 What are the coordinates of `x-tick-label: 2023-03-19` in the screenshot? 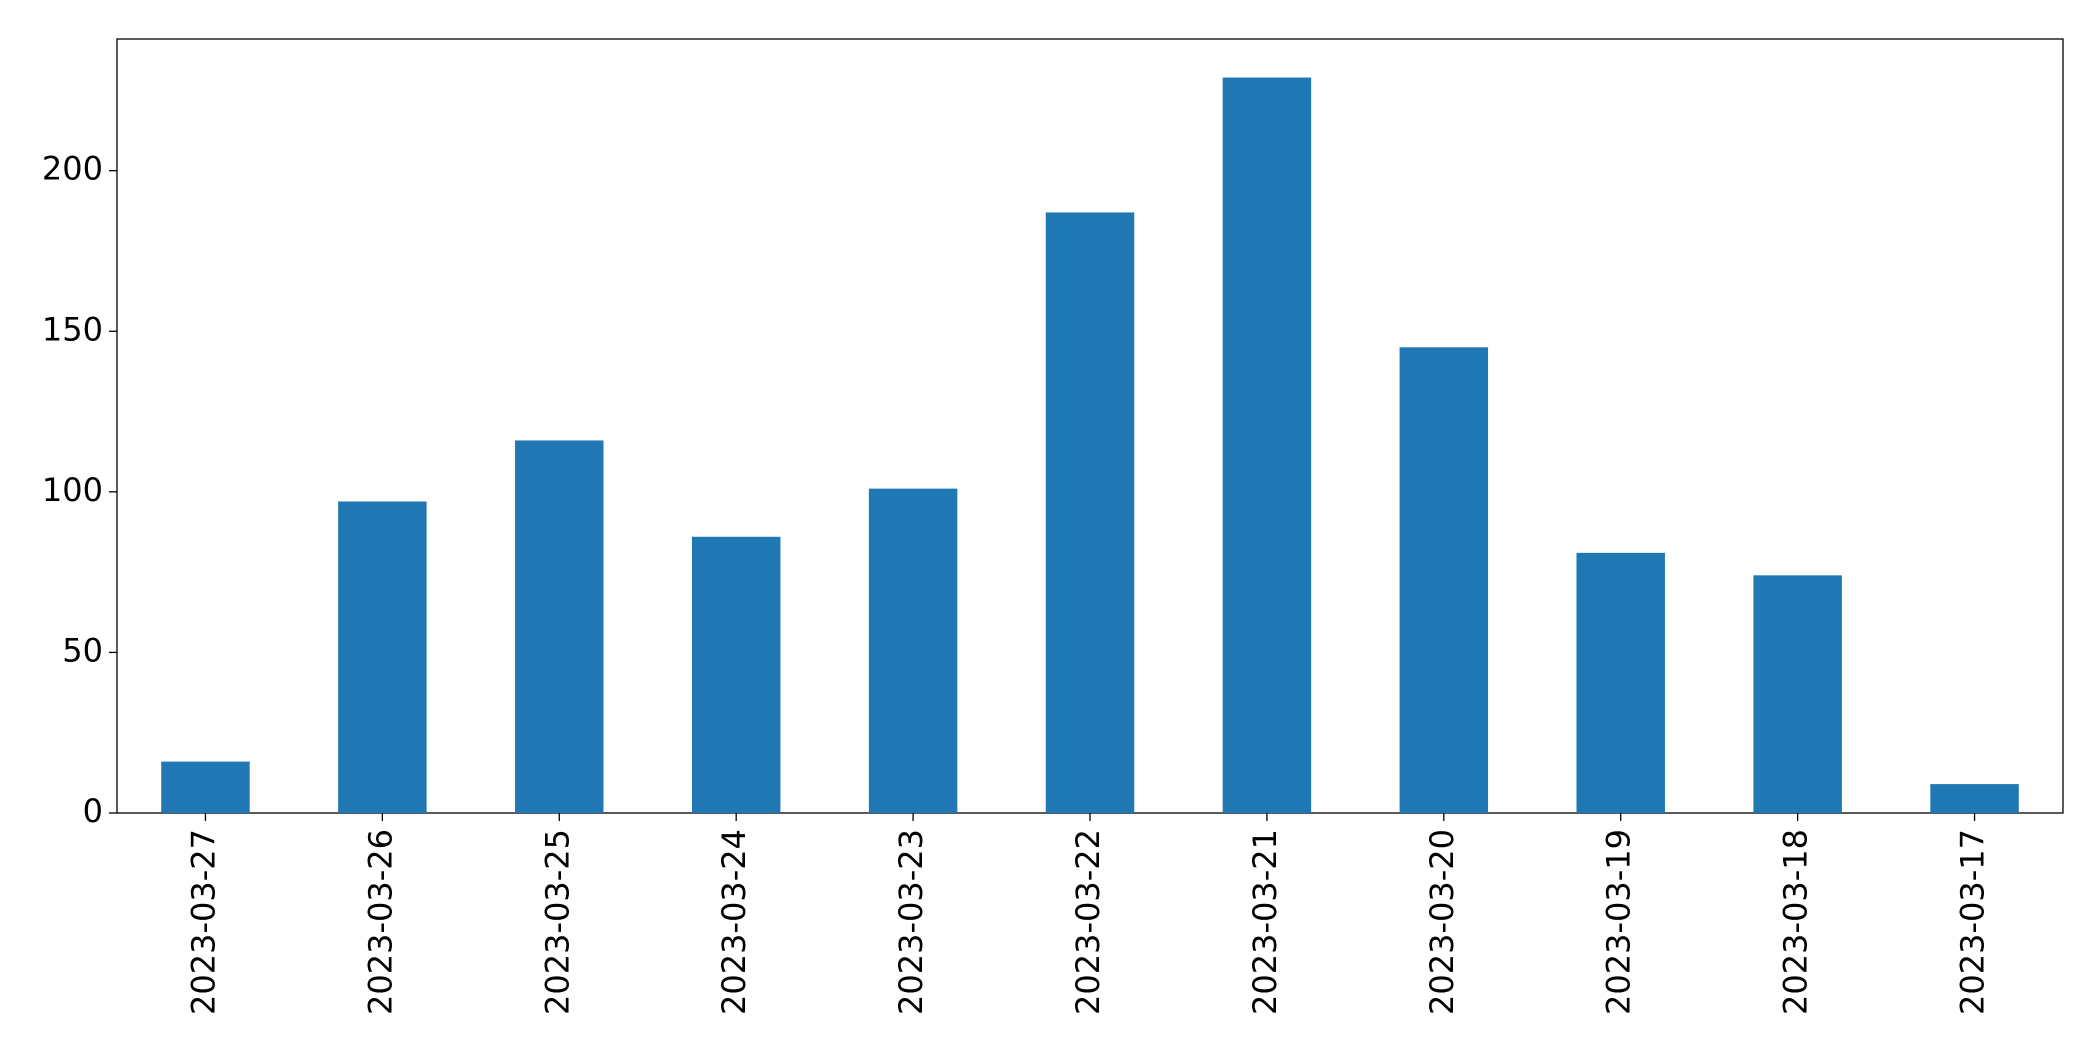 It's located at (1619, 922).